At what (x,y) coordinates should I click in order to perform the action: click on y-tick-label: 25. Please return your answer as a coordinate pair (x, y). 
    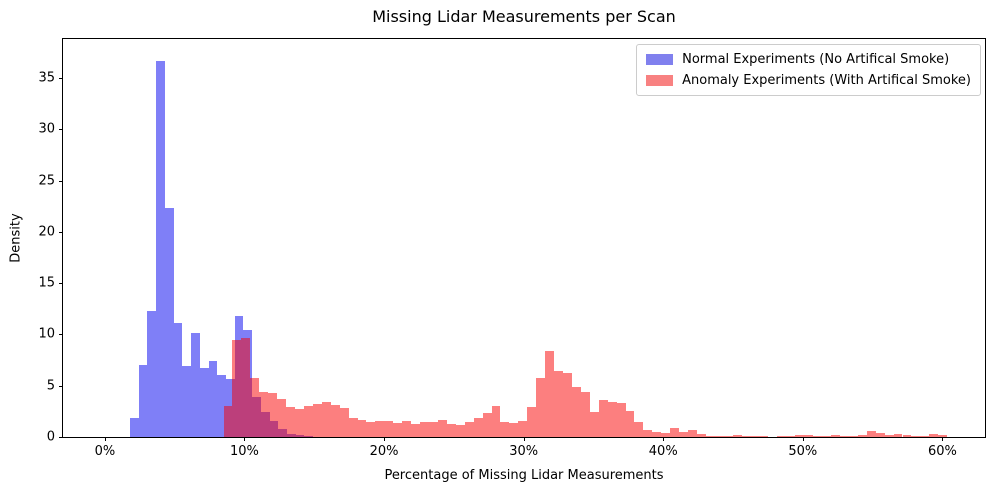
    Looking at the image, I should click on (46, 181).